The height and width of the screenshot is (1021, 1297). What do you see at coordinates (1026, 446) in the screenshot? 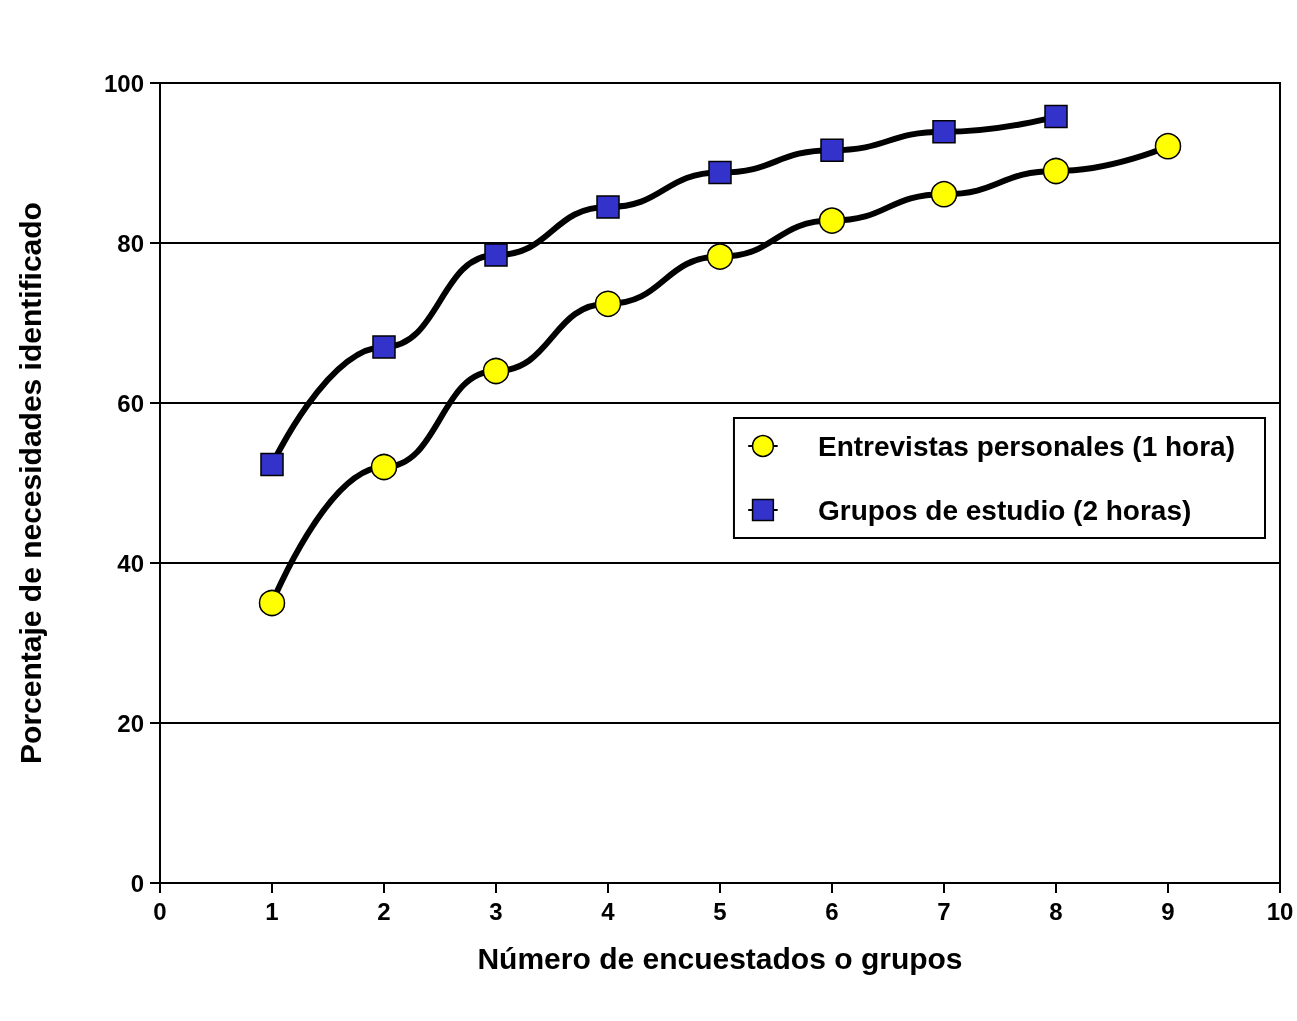
I see `legend-label: Entrevistas personales (1 hora)` at bounding box center [1026, 446].